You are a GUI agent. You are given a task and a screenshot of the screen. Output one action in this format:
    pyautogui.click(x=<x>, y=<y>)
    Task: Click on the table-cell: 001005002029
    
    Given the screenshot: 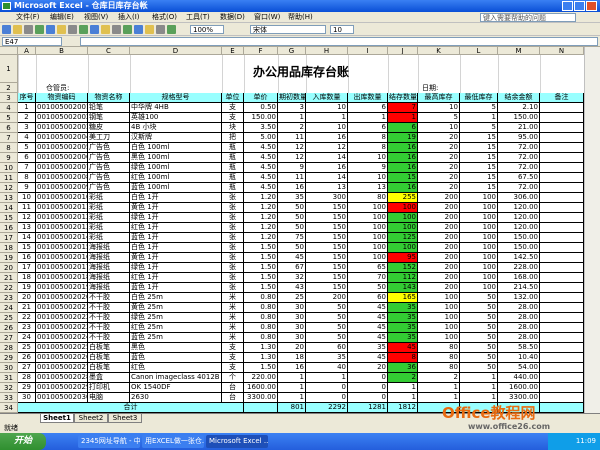 What is the action you would take?
    pyautogui.click(x=62, y=388)
    